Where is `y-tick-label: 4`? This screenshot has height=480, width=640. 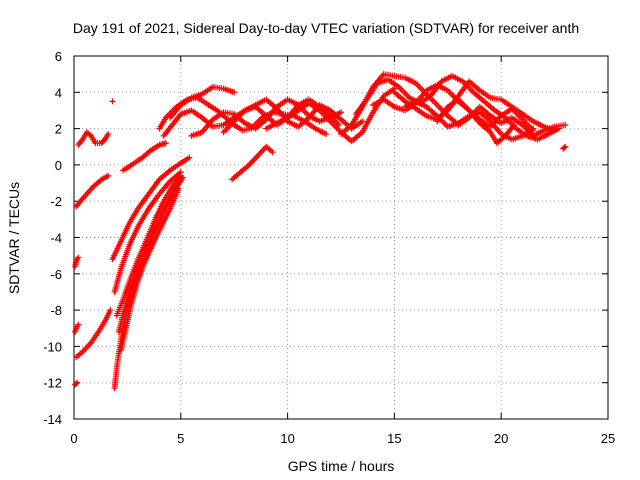
y-tick-label: 4 is located at coordinates (58, 92).